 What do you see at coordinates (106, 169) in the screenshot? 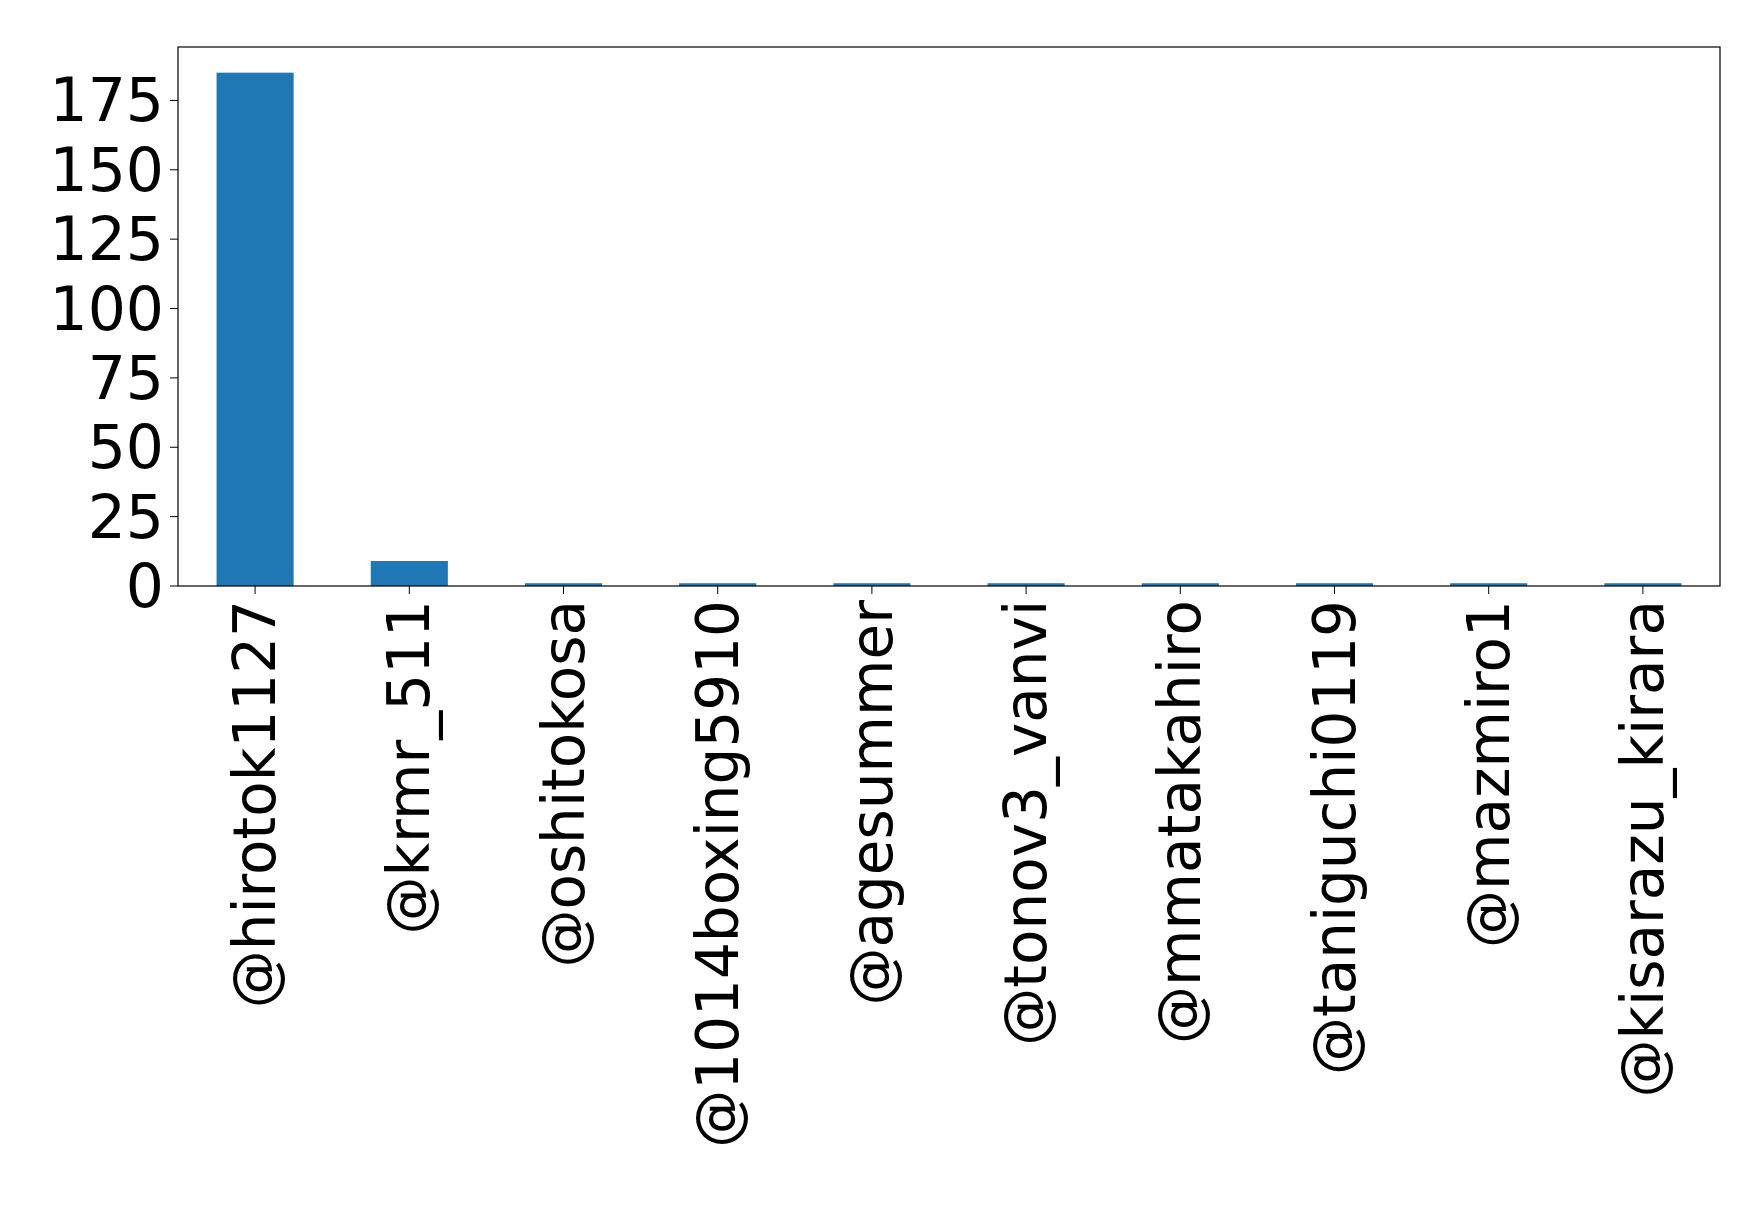
I see `y-tick-label: 150` at bounding box center [106, 169].